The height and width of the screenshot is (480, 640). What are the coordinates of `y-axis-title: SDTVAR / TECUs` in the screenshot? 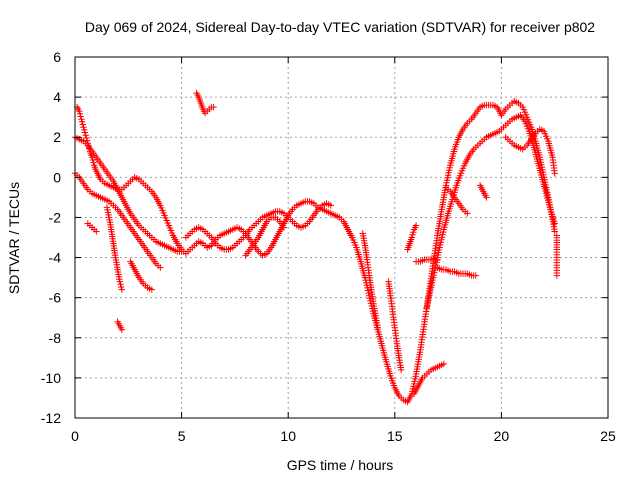 It's located at (14, 238).